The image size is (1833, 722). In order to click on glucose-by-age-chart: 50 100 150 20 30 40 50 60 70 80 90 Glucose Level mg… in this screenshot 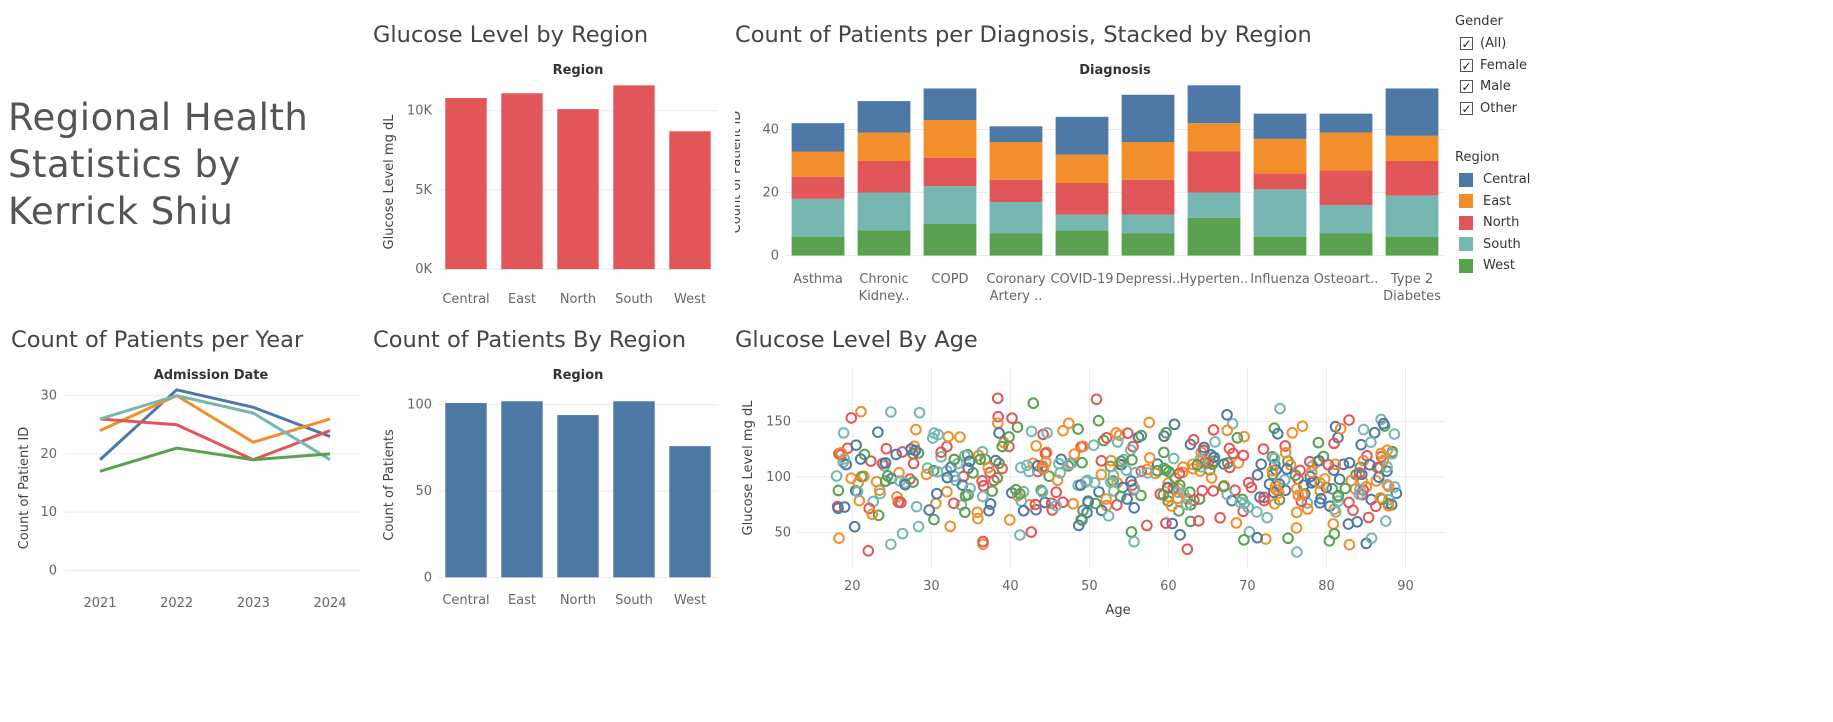, I will do `click(1093, 493)`.